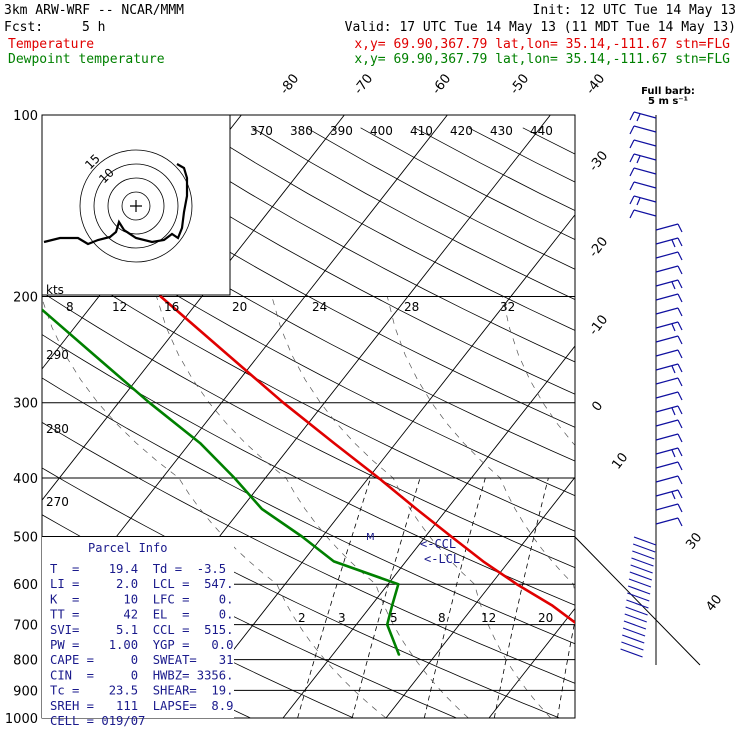 This screenshot has width=740, height=740. I want to click on speed-tick-label: 8, so click(70, 307).